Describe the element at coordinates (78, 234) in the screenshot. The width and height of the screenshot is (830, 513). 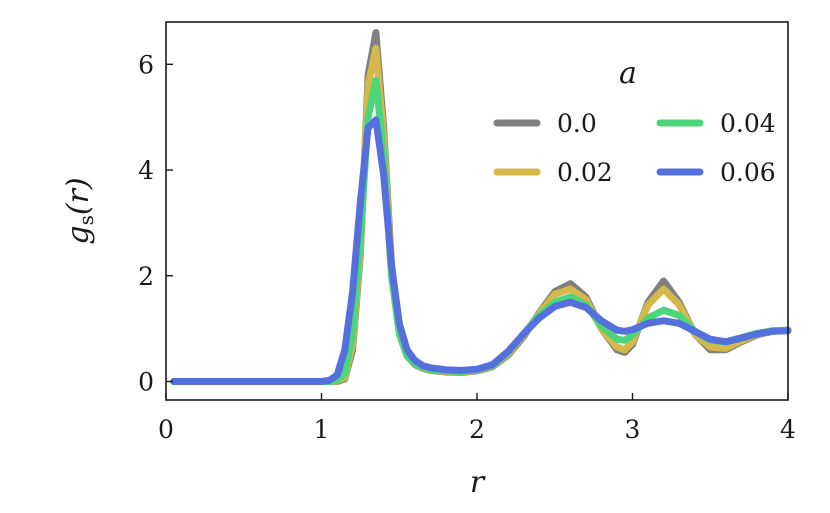
I see `y-axis-label-main: g` at that location.